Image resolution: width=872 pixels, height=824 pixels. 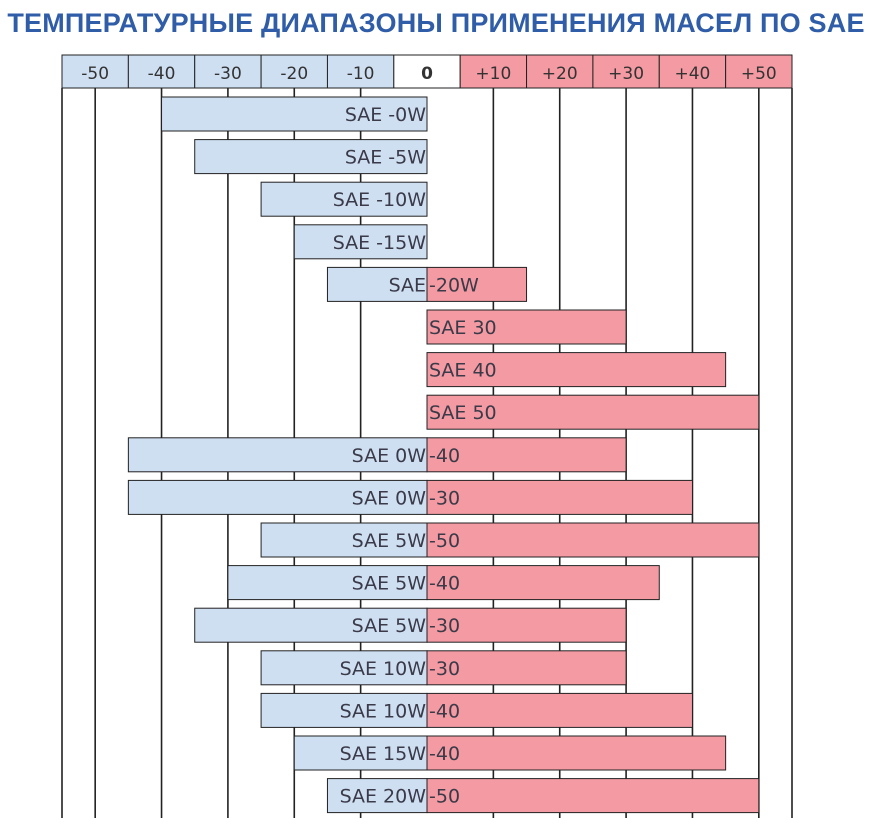 I want to click on range-bar: SAE 10W -30, so click(x=443, y=668).